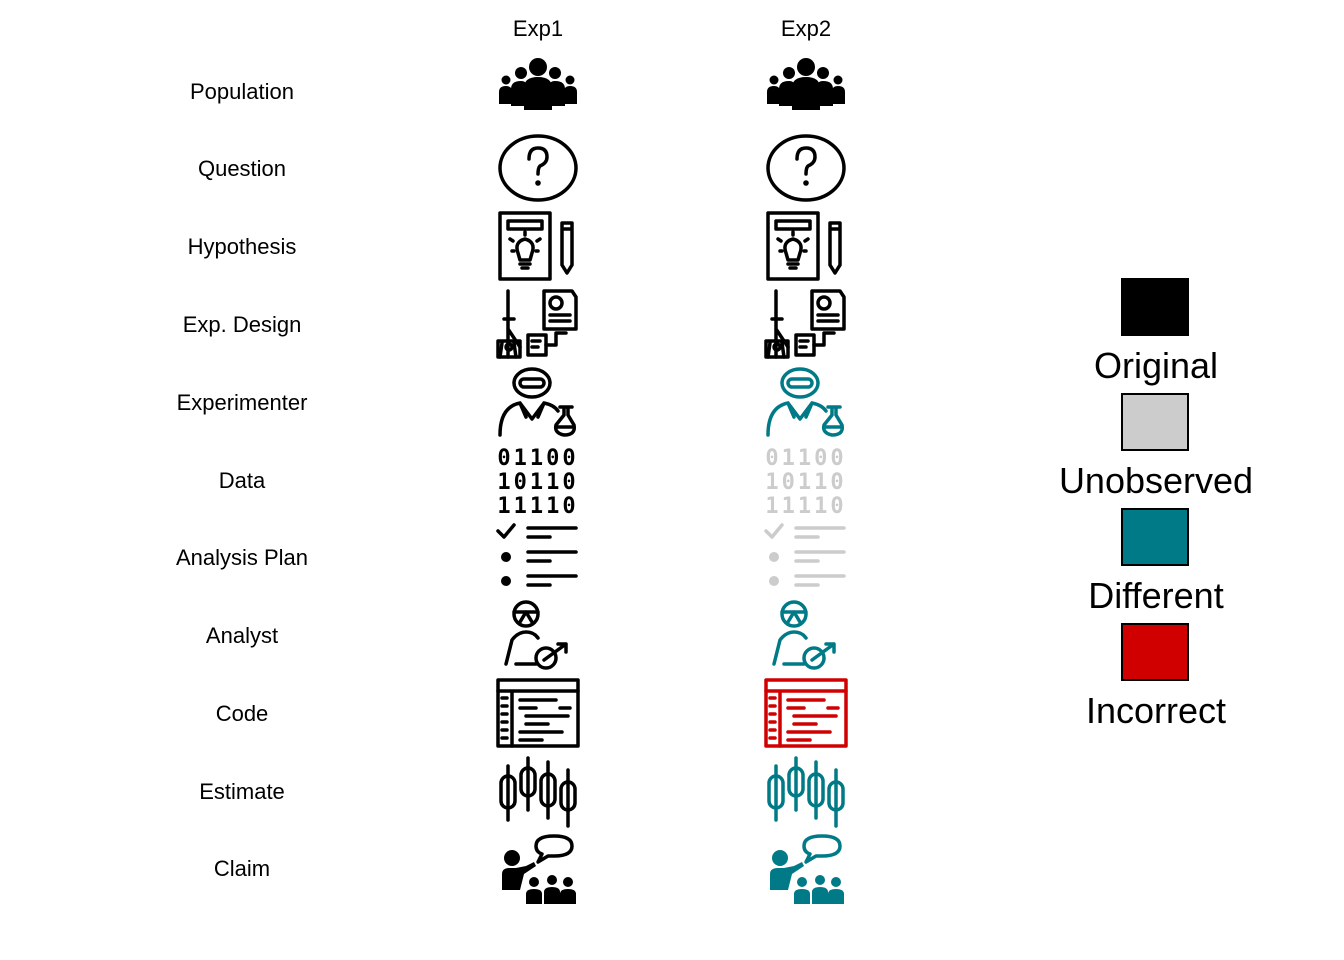 The height and width of the screenshot is (960, 1344). Describe the element at coordinates (242, 713) in the screenshot. I see `row-label-code: Code` at that location.